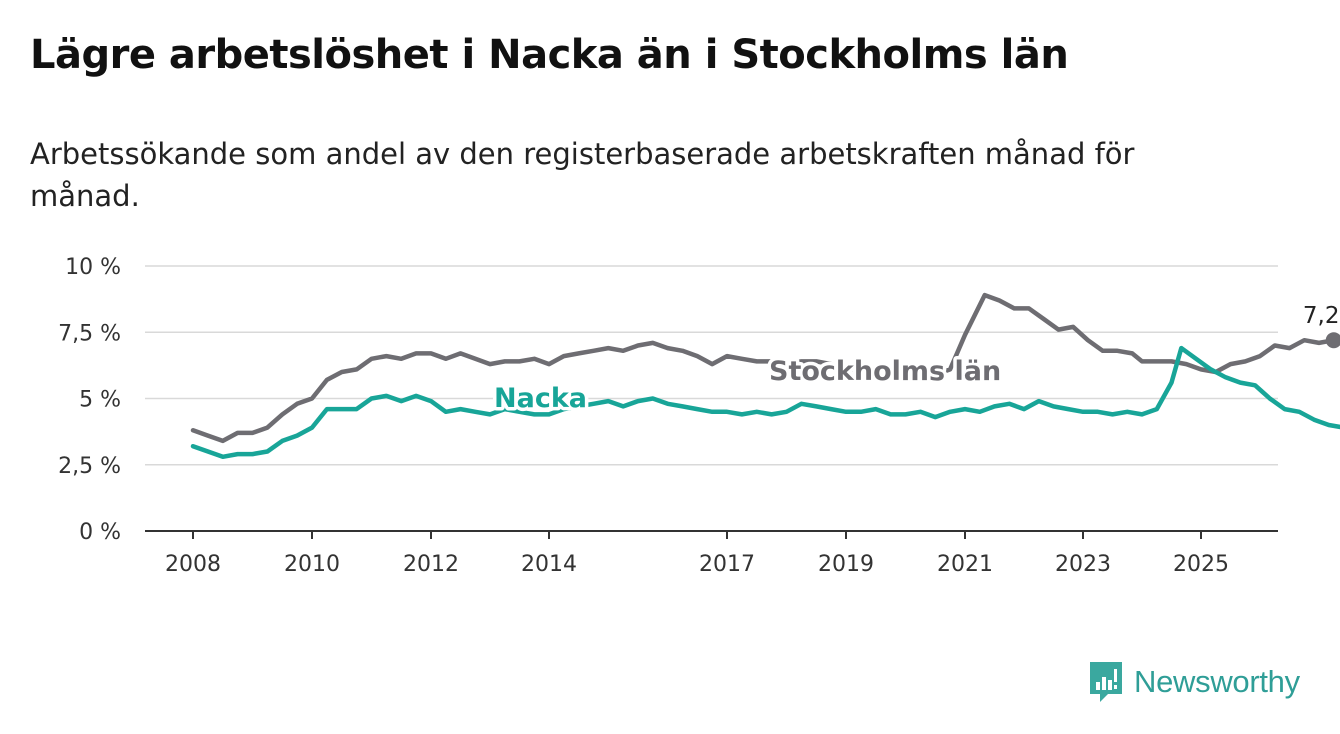  Describe the element at coordinates (846, 564) in the screenshot. I see `x-tick-label: 2019` at that location.